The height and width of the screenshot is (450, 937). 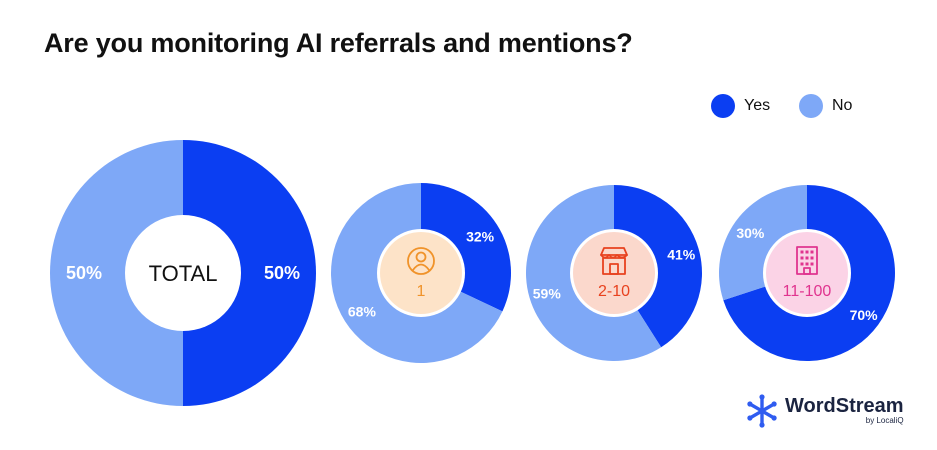 I want to click on brand-name: WordStream, so click(x=844, y=406).